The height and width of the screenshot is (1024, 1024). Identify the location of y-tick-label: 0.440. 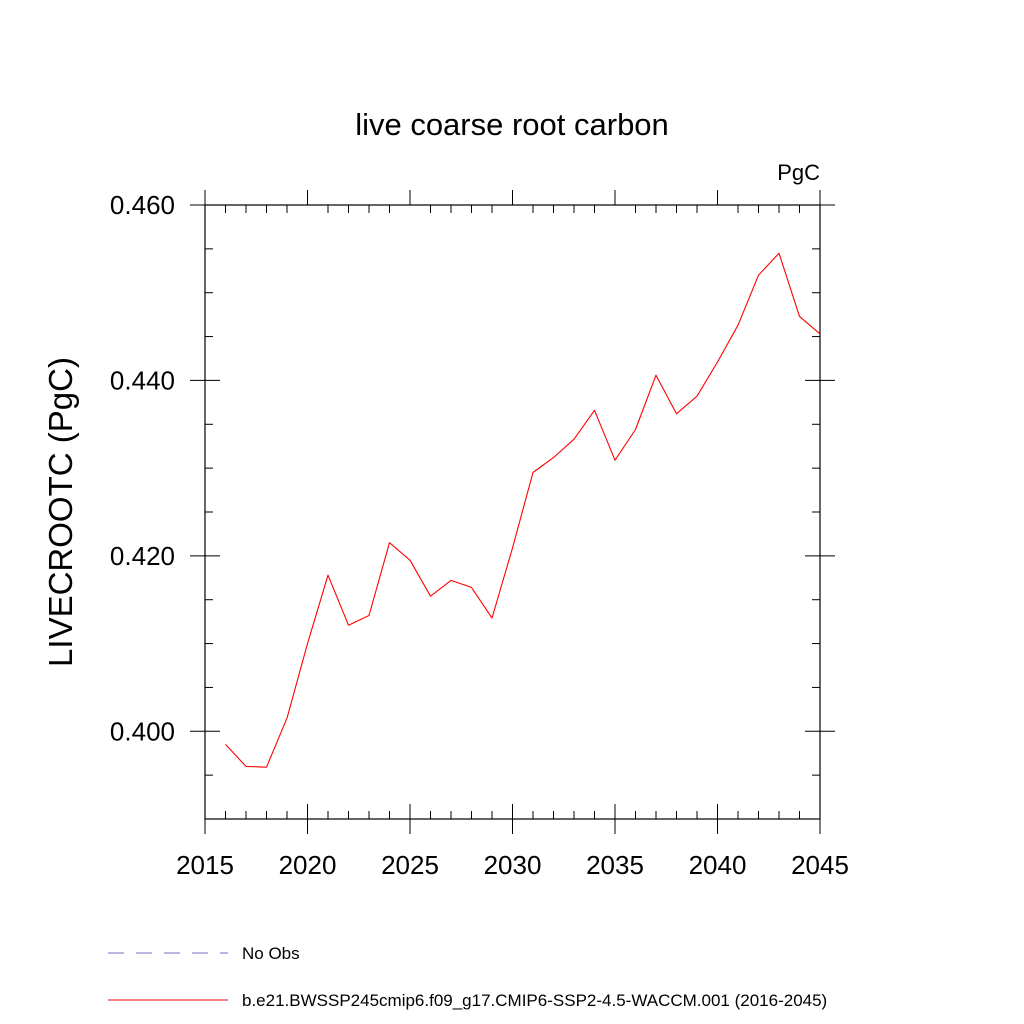
(142, 380).